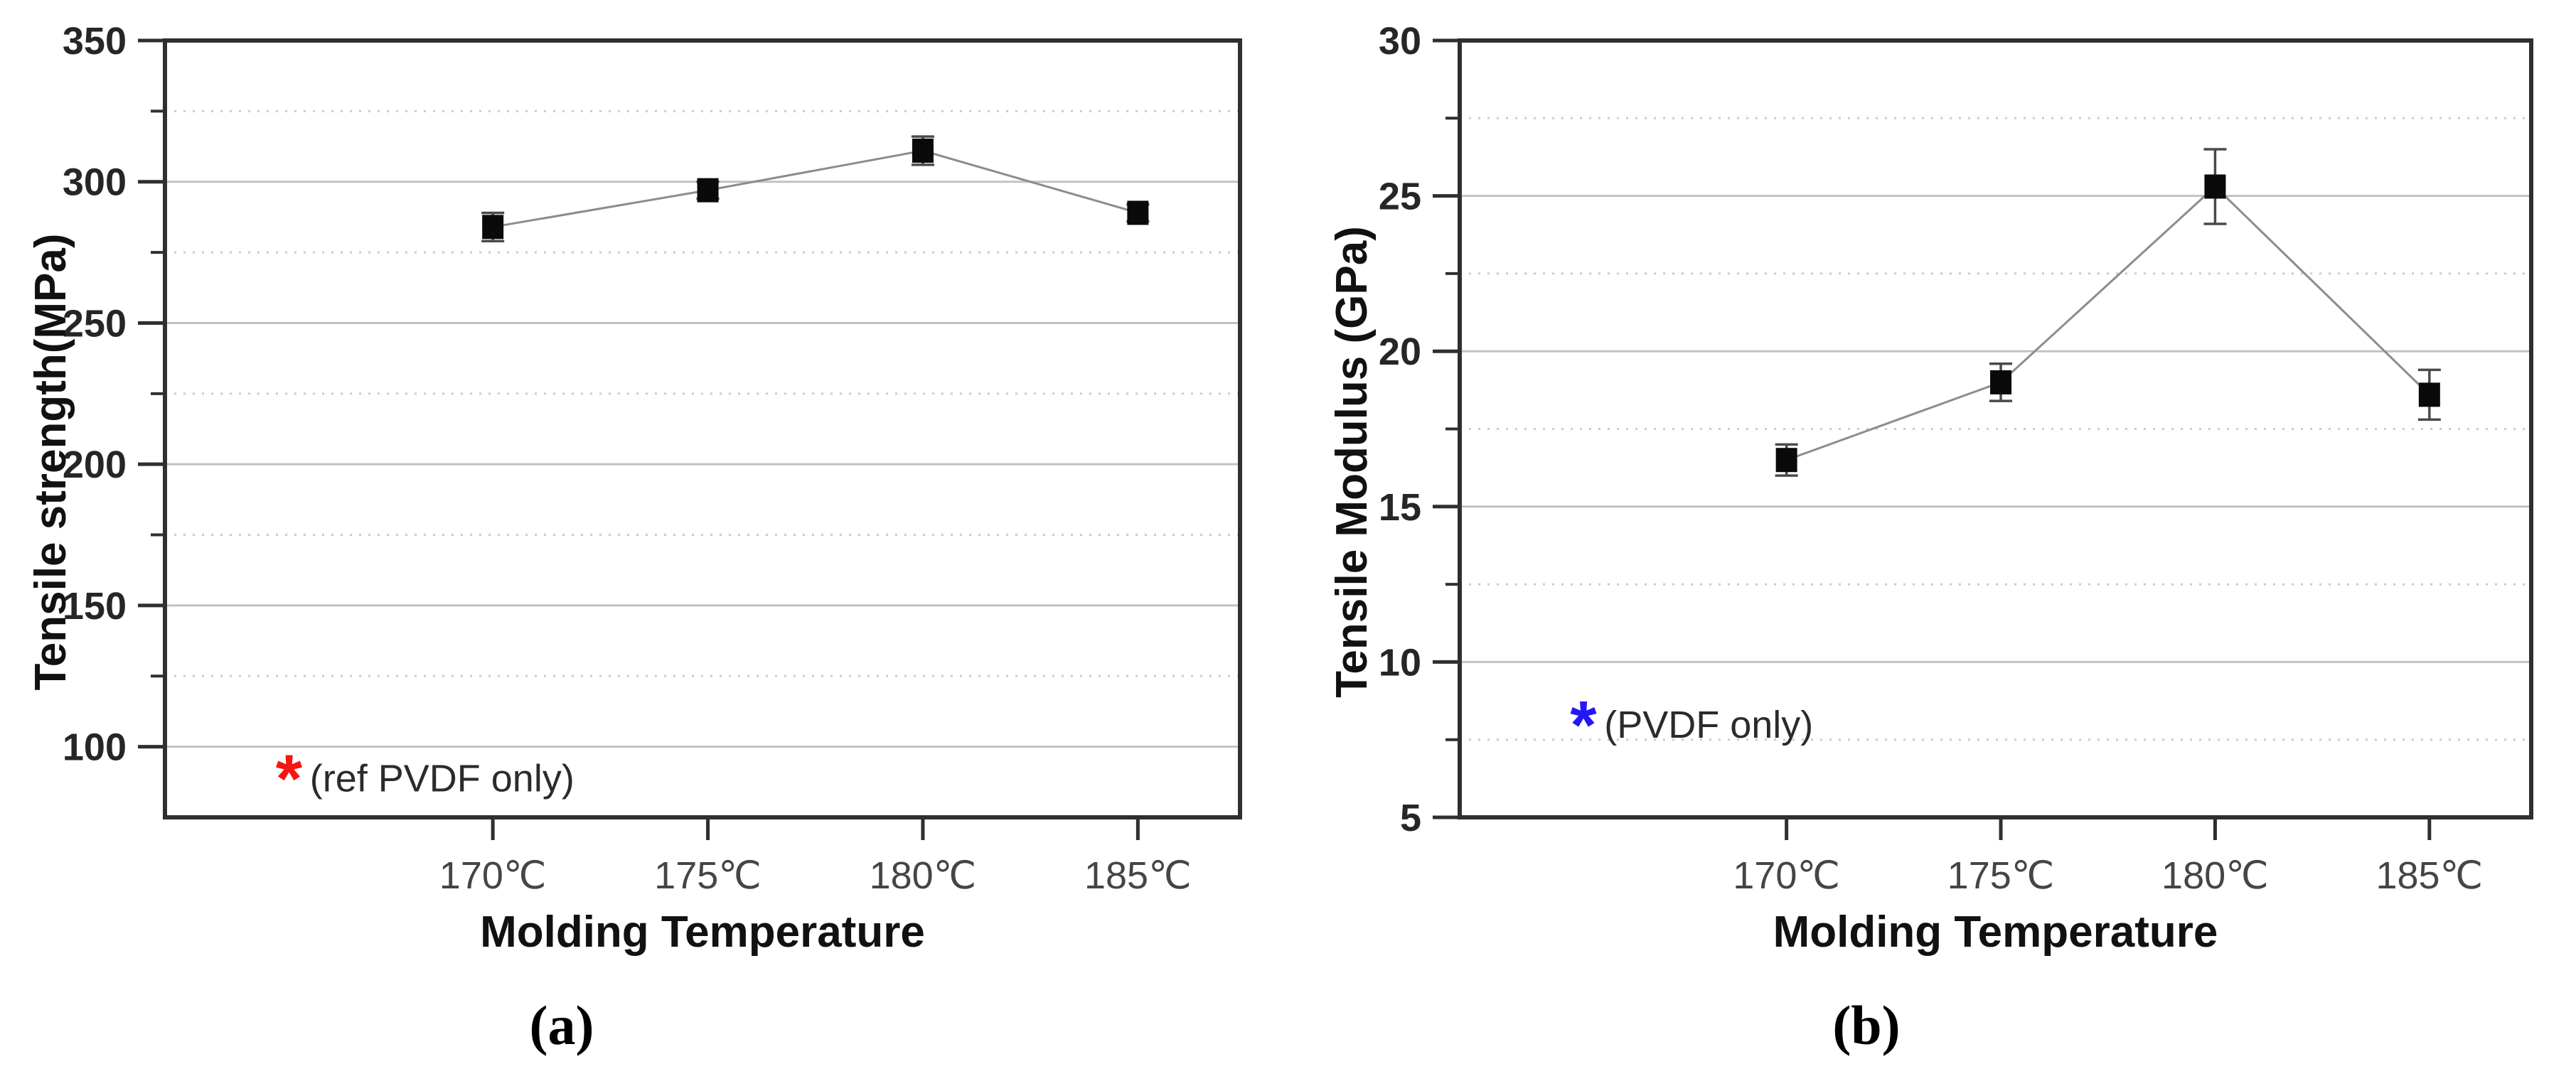  Describe the element at coordinates (1400, 197) in the screenshot. I see `y-tick-label: 25` at that location.